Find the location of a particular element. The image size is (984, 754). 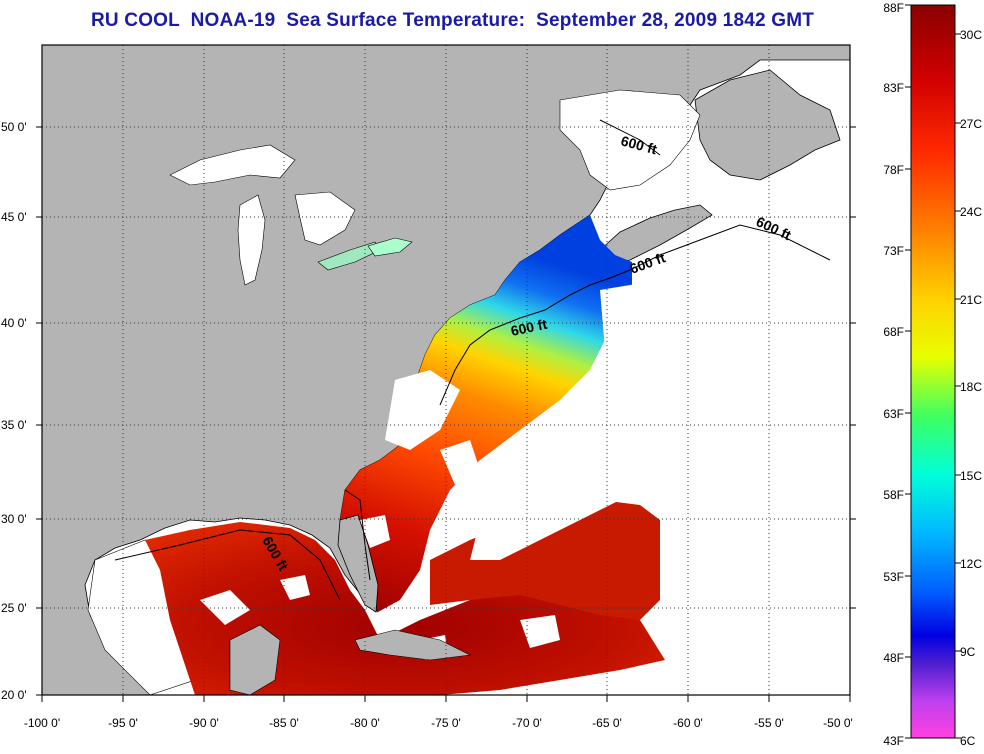

contour-label: 600 ft is located at coordinates (528, 327).